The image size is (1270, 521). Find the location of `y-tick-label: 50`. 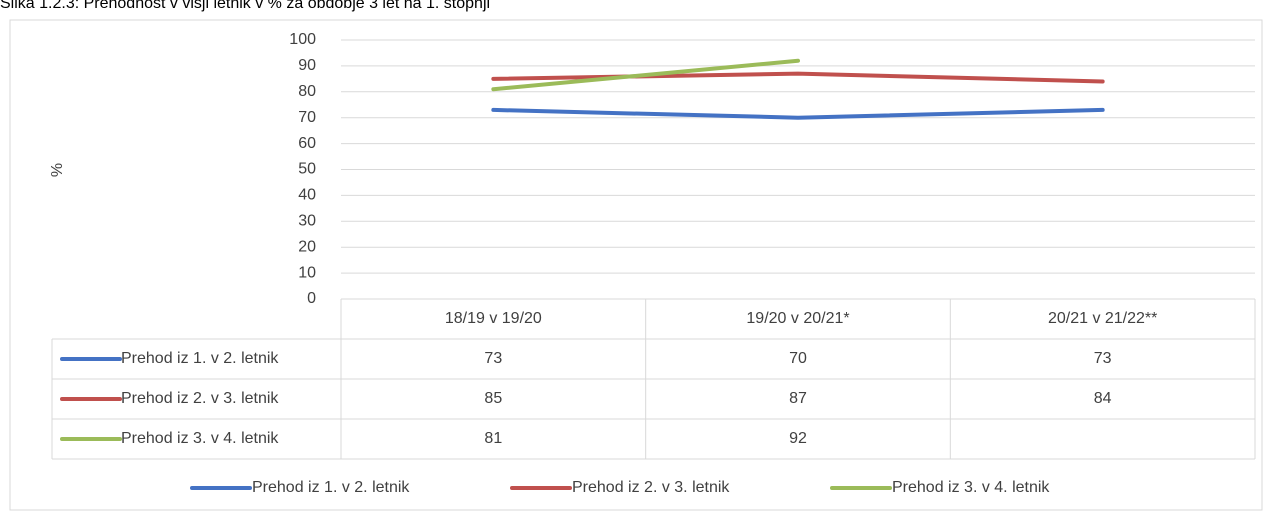

y-tick-label: 50 is located at coordinates (307, 169).